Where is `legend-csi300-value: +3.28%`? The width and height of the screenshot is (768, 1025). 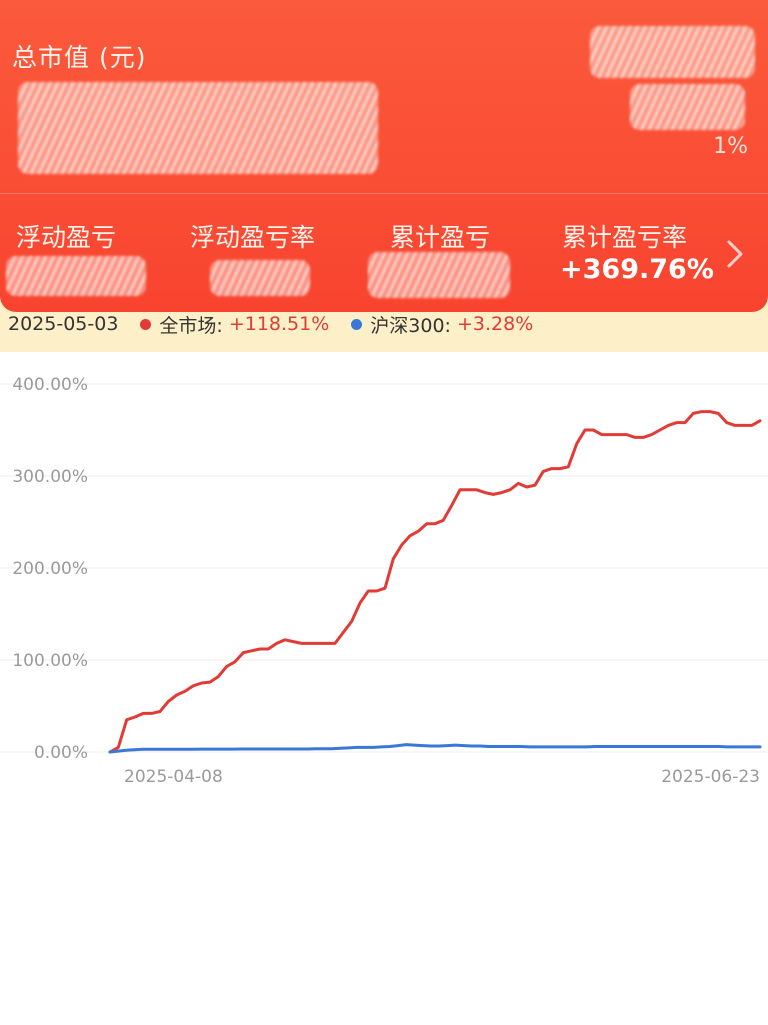 legend-csi300-value: +3.28% is located at coordinates (495, 324).